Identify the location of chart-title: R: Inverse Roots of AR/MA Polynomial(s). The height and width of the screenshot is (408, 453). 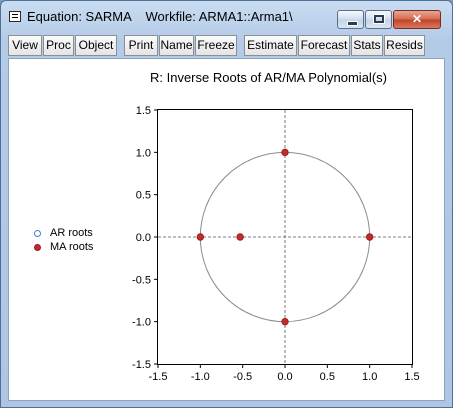
(268, 77).